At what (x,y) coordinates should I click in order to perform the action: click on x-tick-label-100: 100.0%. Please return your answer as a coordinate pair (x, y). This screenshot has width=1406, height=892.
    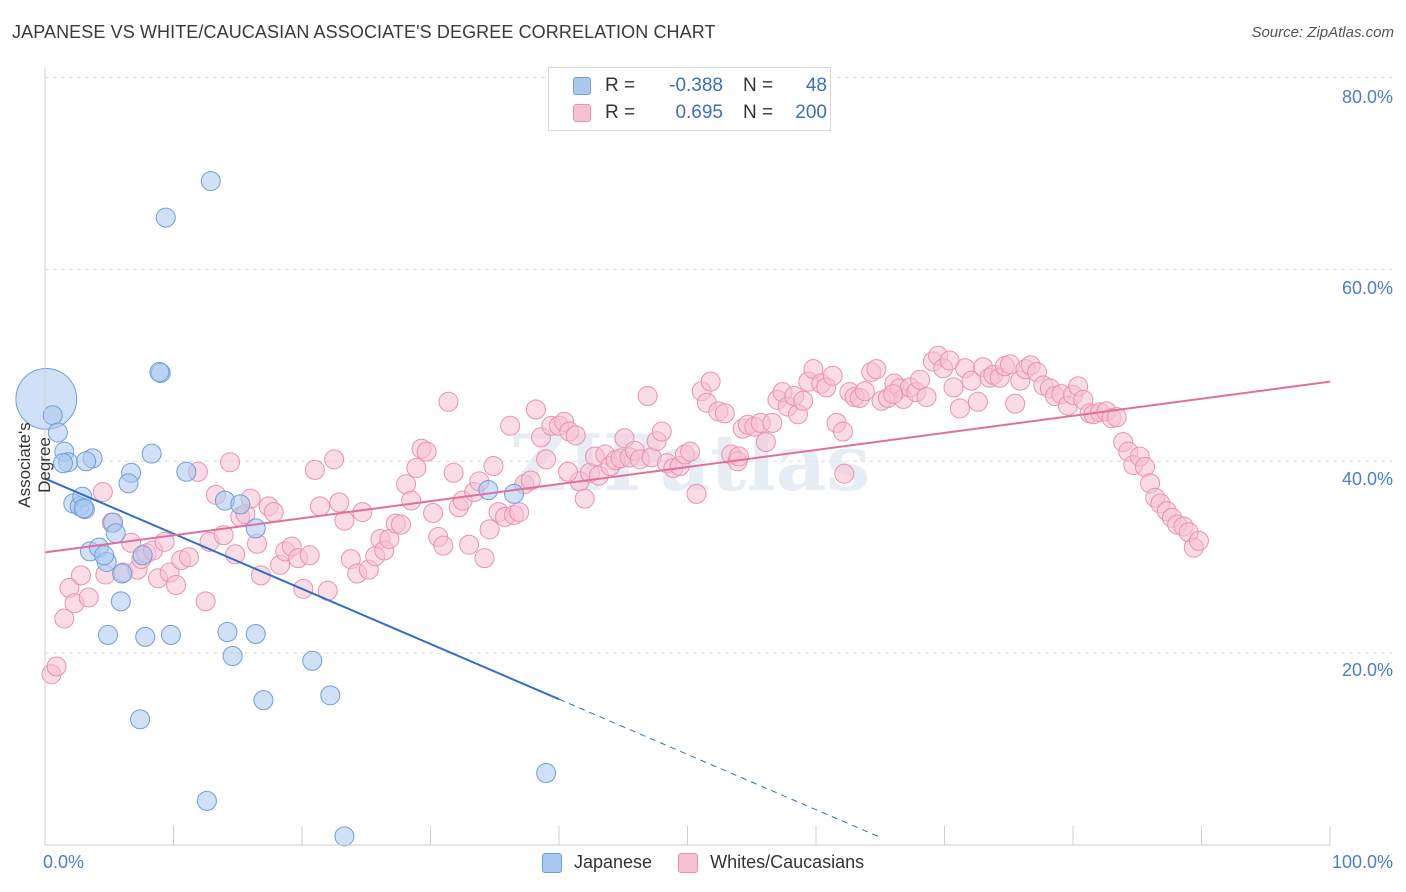
    Looking at the image, I should click on (1362, 862).